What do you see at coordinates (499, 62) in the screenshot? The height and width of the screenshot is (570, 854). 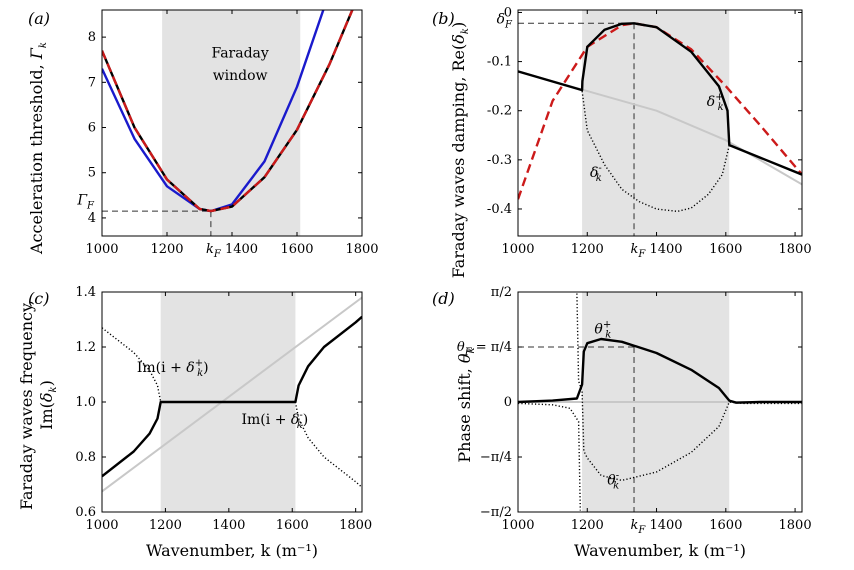 I see `y-tick-label: -0.1` at bounding box center [499, 62].